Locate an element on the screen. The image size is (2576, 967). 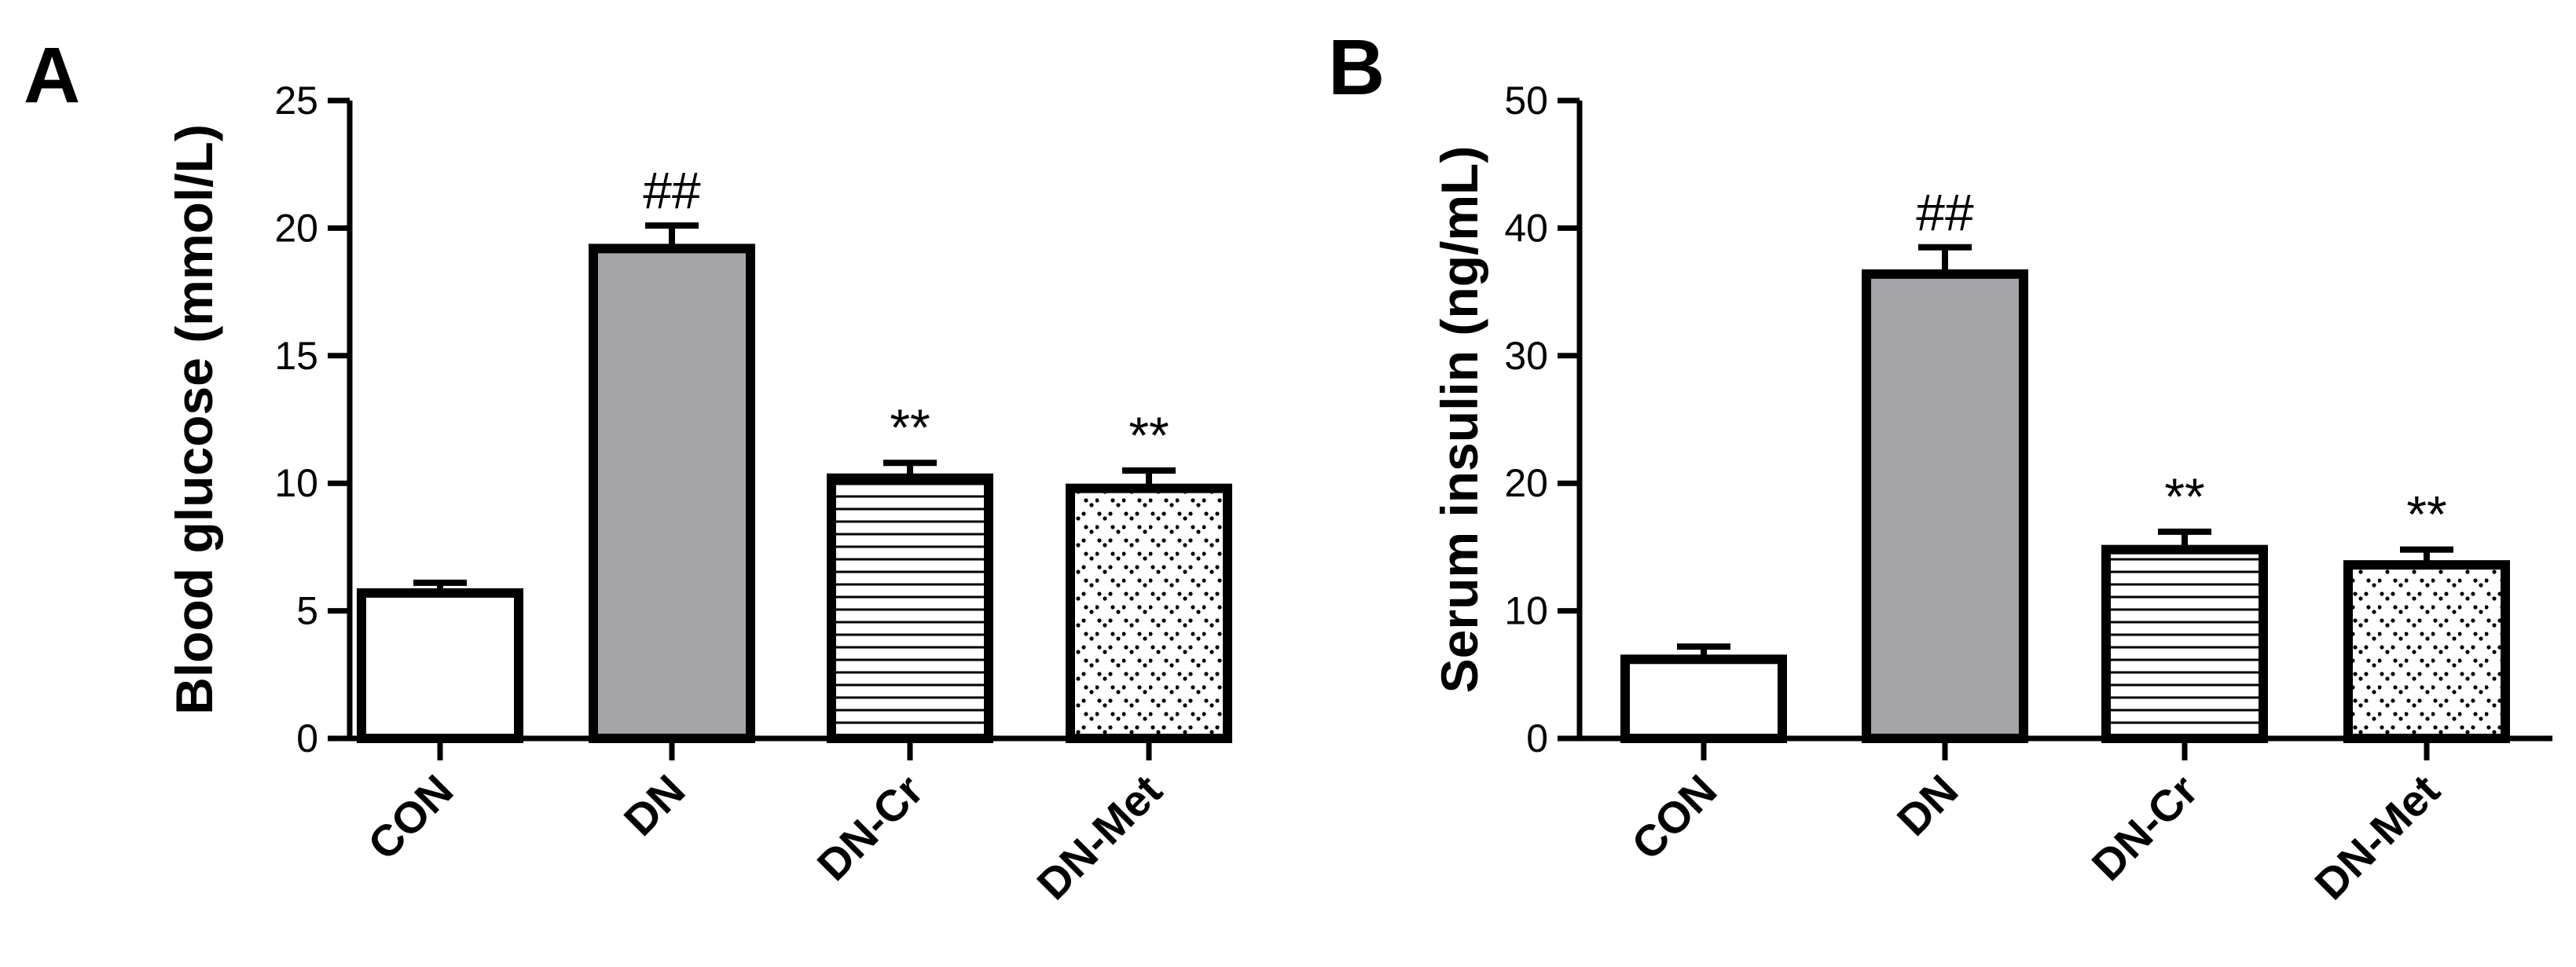
y-tick-label: 5 is located at coordinates (307, 611).